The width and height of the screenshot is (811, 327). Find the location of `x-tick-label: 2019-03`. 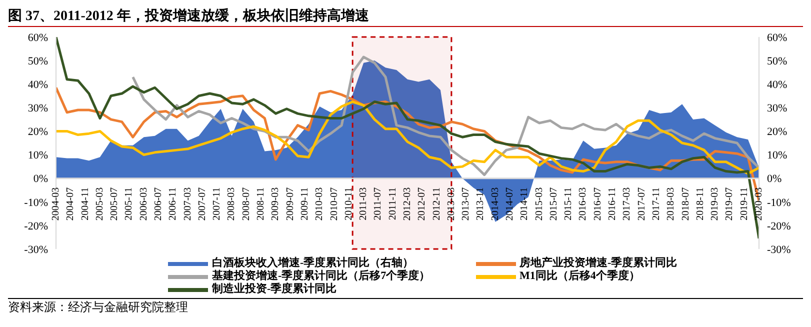

x-tick-label: 2019-03 is located at coordinates (715, 204).